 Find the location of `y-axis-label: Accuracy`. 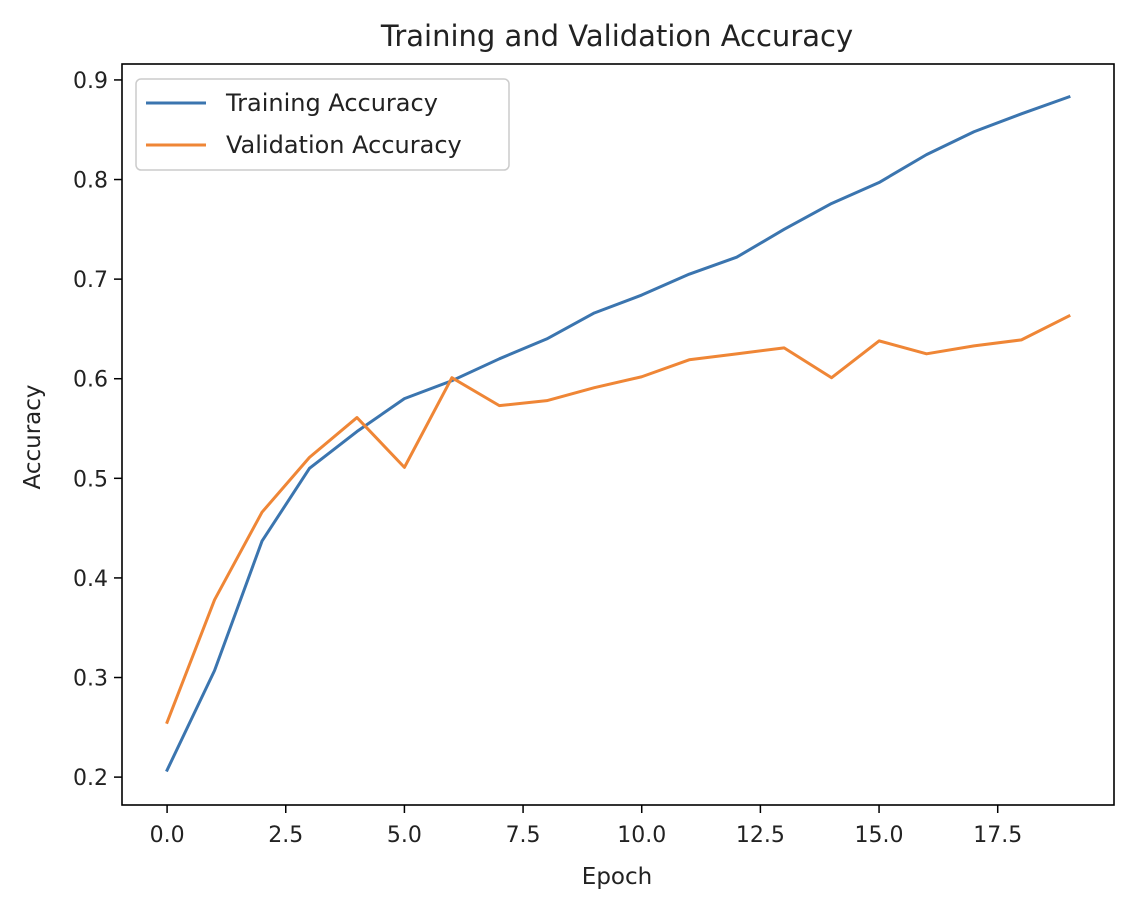

y-axis-label: Accuracy is located at coordinates (33, 436).